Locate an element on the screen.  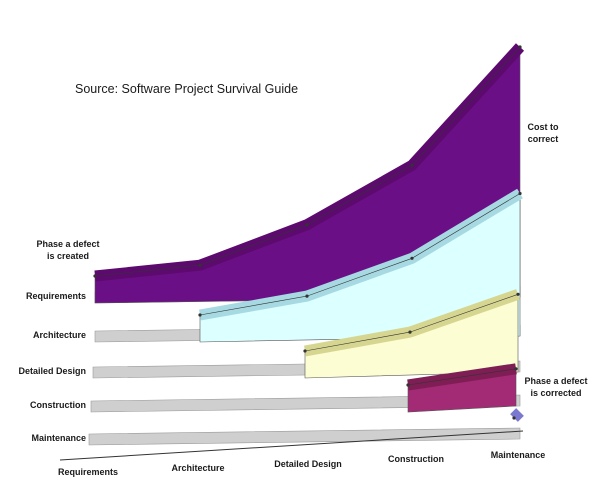
created-label-0: Requirements is located at coordinates (56, 296).